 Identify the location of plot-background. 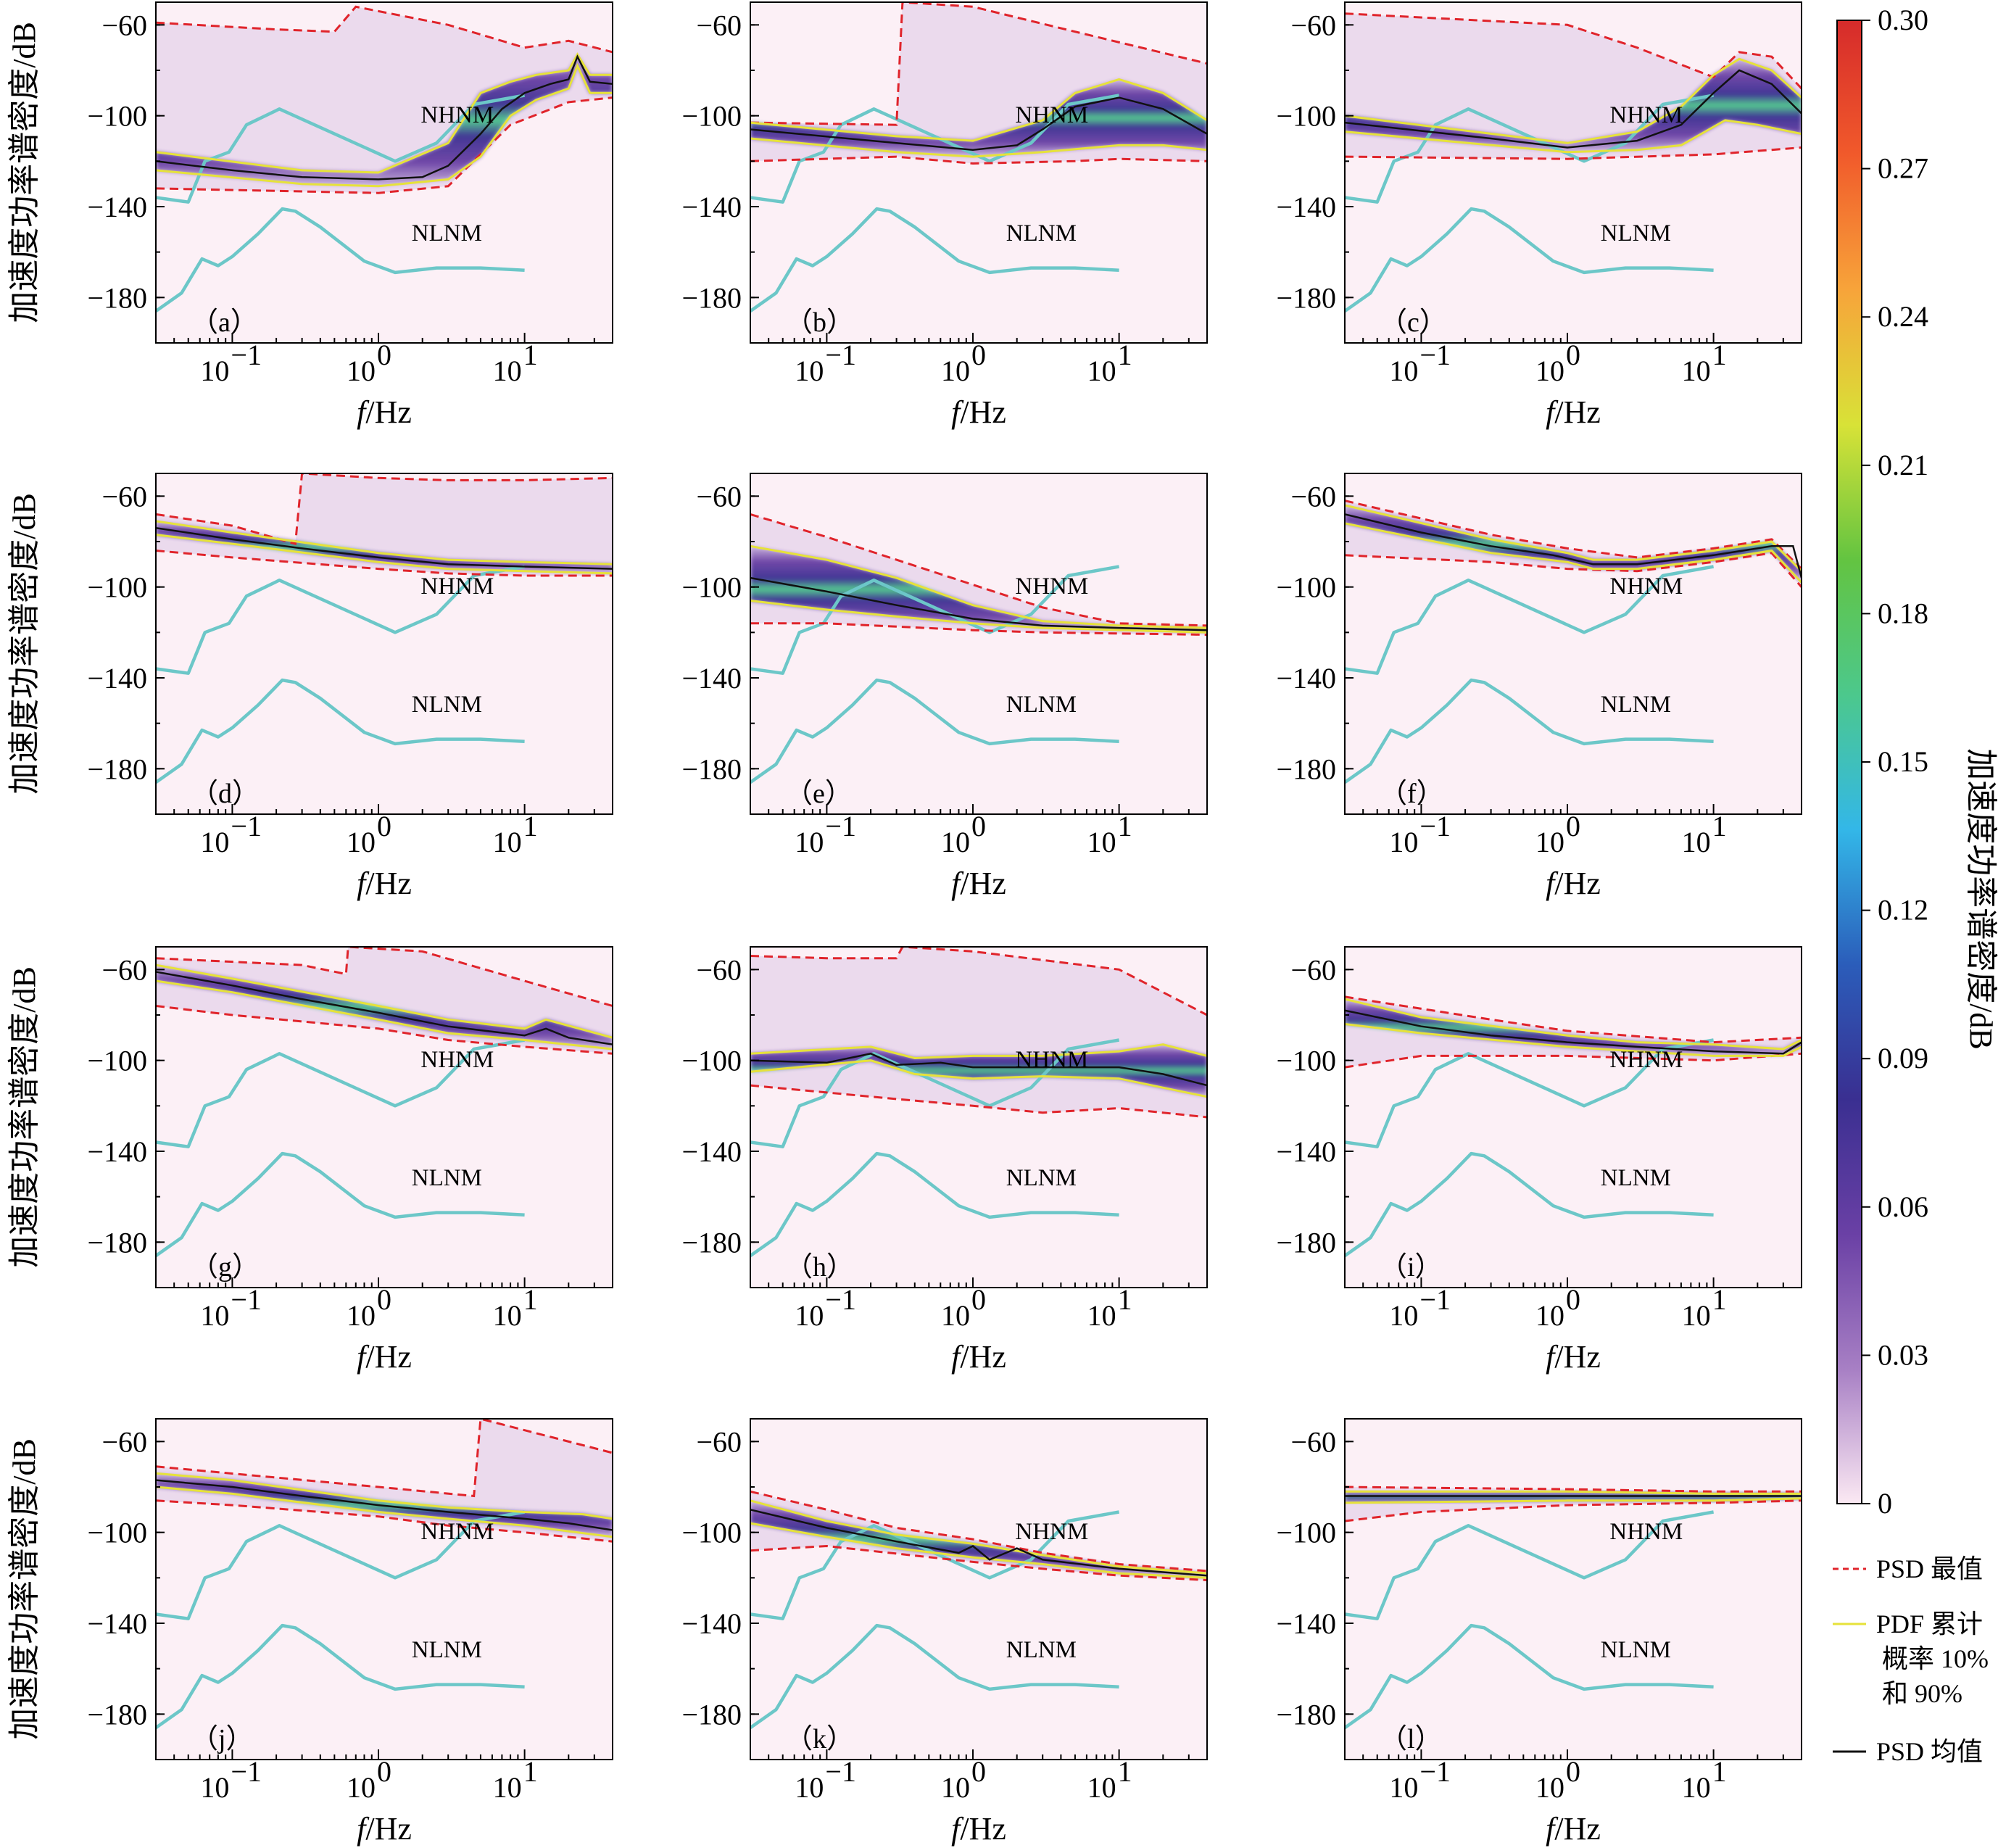
(978, 643).